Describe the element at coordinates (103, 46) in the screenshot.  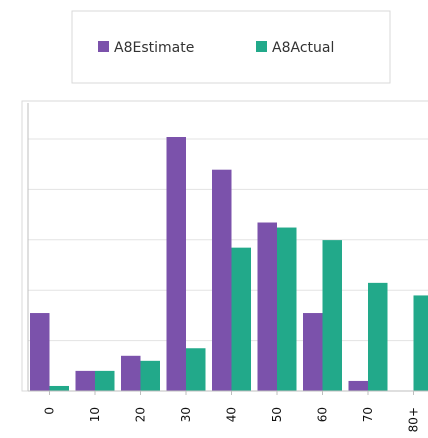
I see `legend-swatch-estimate` at that location.